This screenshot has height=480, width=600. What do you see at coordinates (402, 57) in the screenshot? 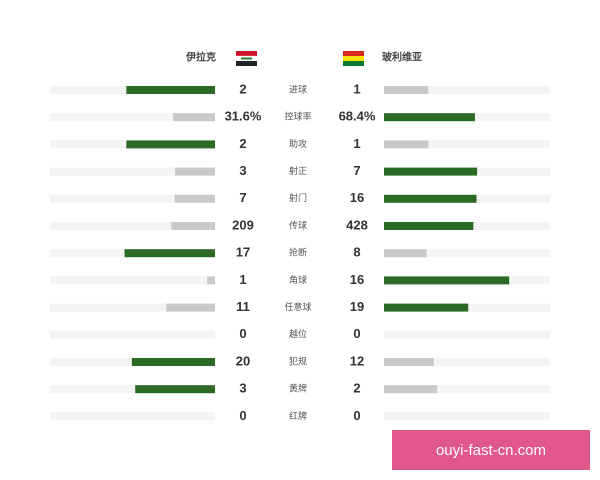
I see `away-team: 玻利维亚` at bounding box center [402, 57].